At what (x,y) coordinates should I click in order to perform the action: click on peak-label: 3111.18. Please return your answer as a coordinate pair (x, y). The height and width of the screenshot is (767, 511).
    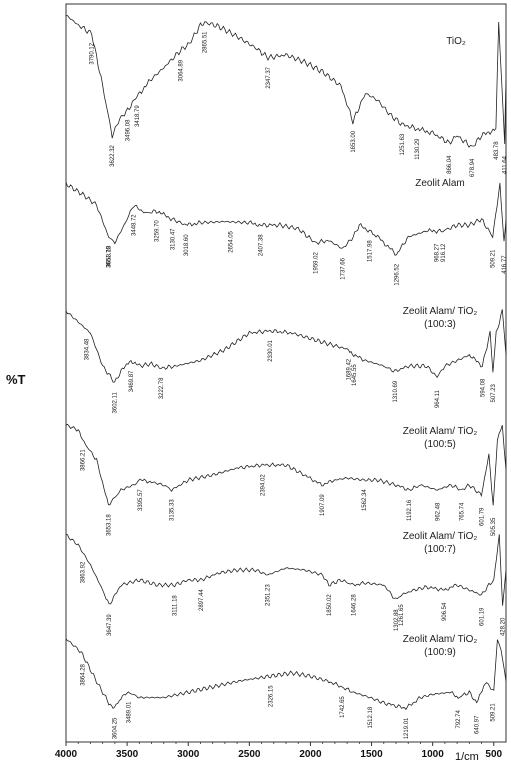
    Looking at the image, I should click on (176, 605).